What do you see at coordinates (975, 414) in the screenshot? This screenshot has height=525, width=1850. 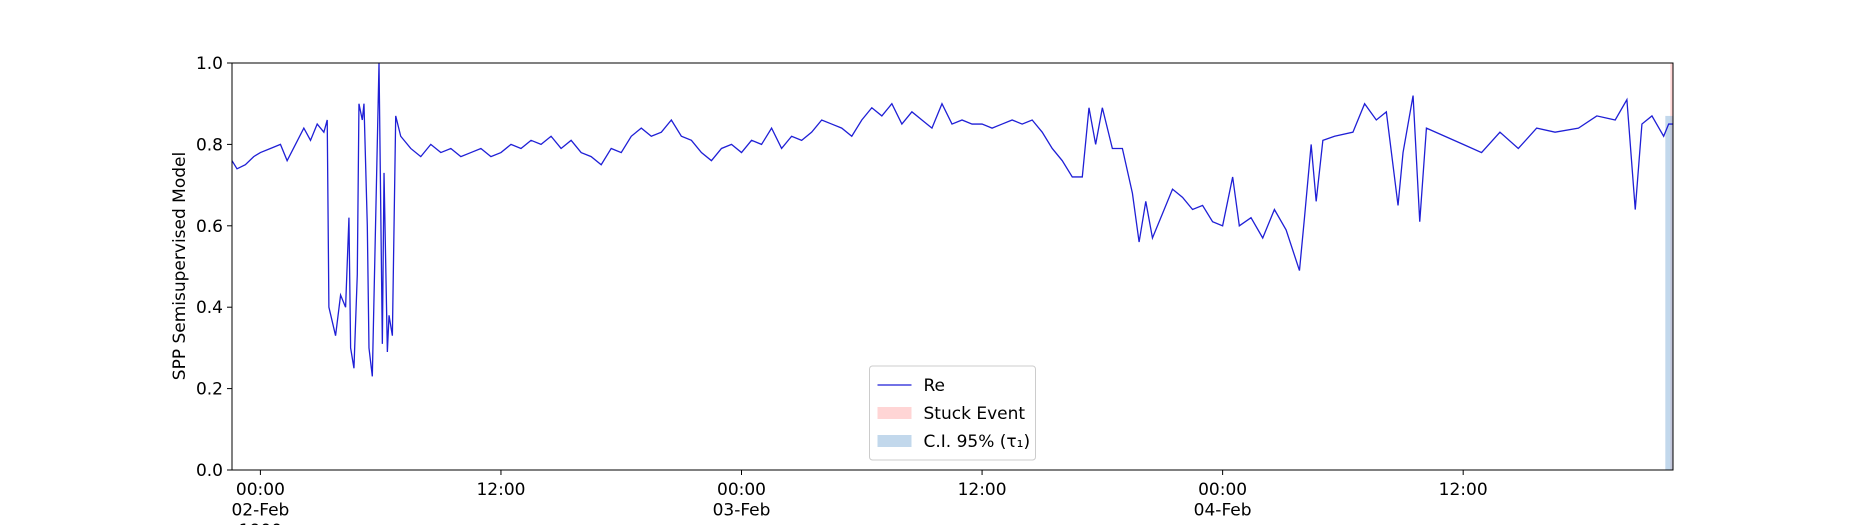 I see `legend-label: Stuck Event` at bounding box center [975, 414].